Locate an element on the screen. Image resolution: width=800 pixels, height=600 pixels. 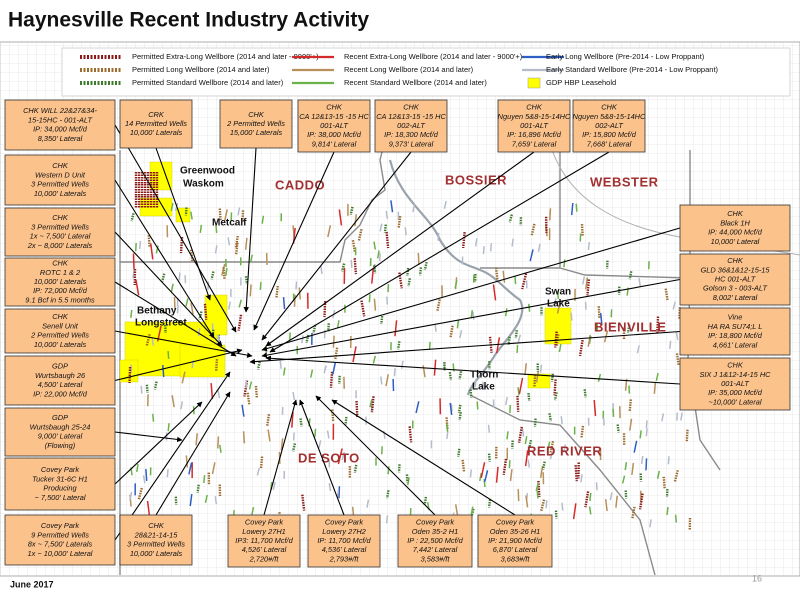
callout-text: 10,000' Lateral is located at coordinates (735, 241).